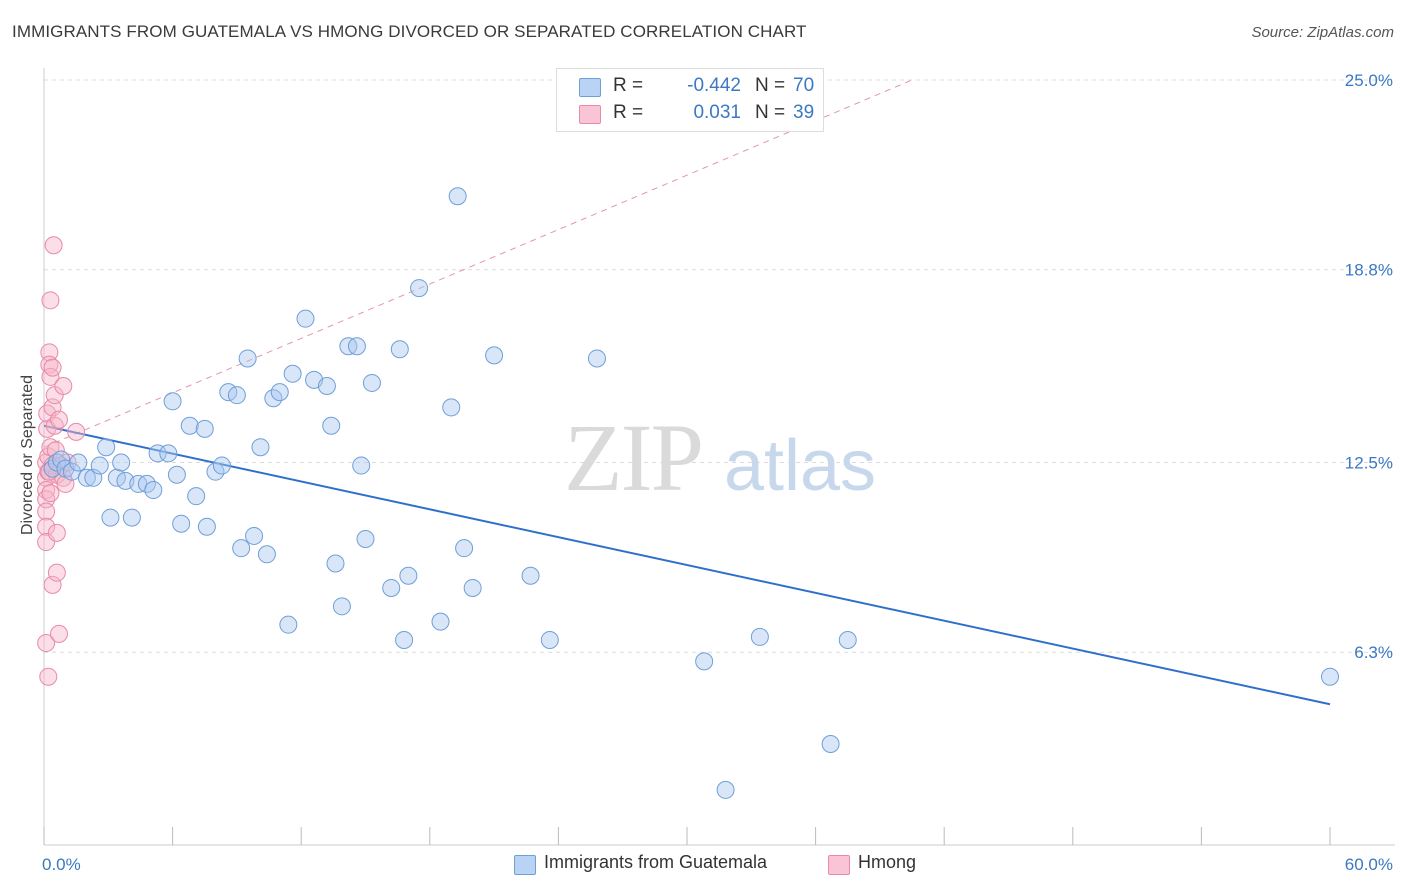 This screenshot has height=892, width=1406. What do you see at coordinates (887, 862) in the screenshot?
I see `legend-label-hmong: Hmong` at bounding box center [887, 862].